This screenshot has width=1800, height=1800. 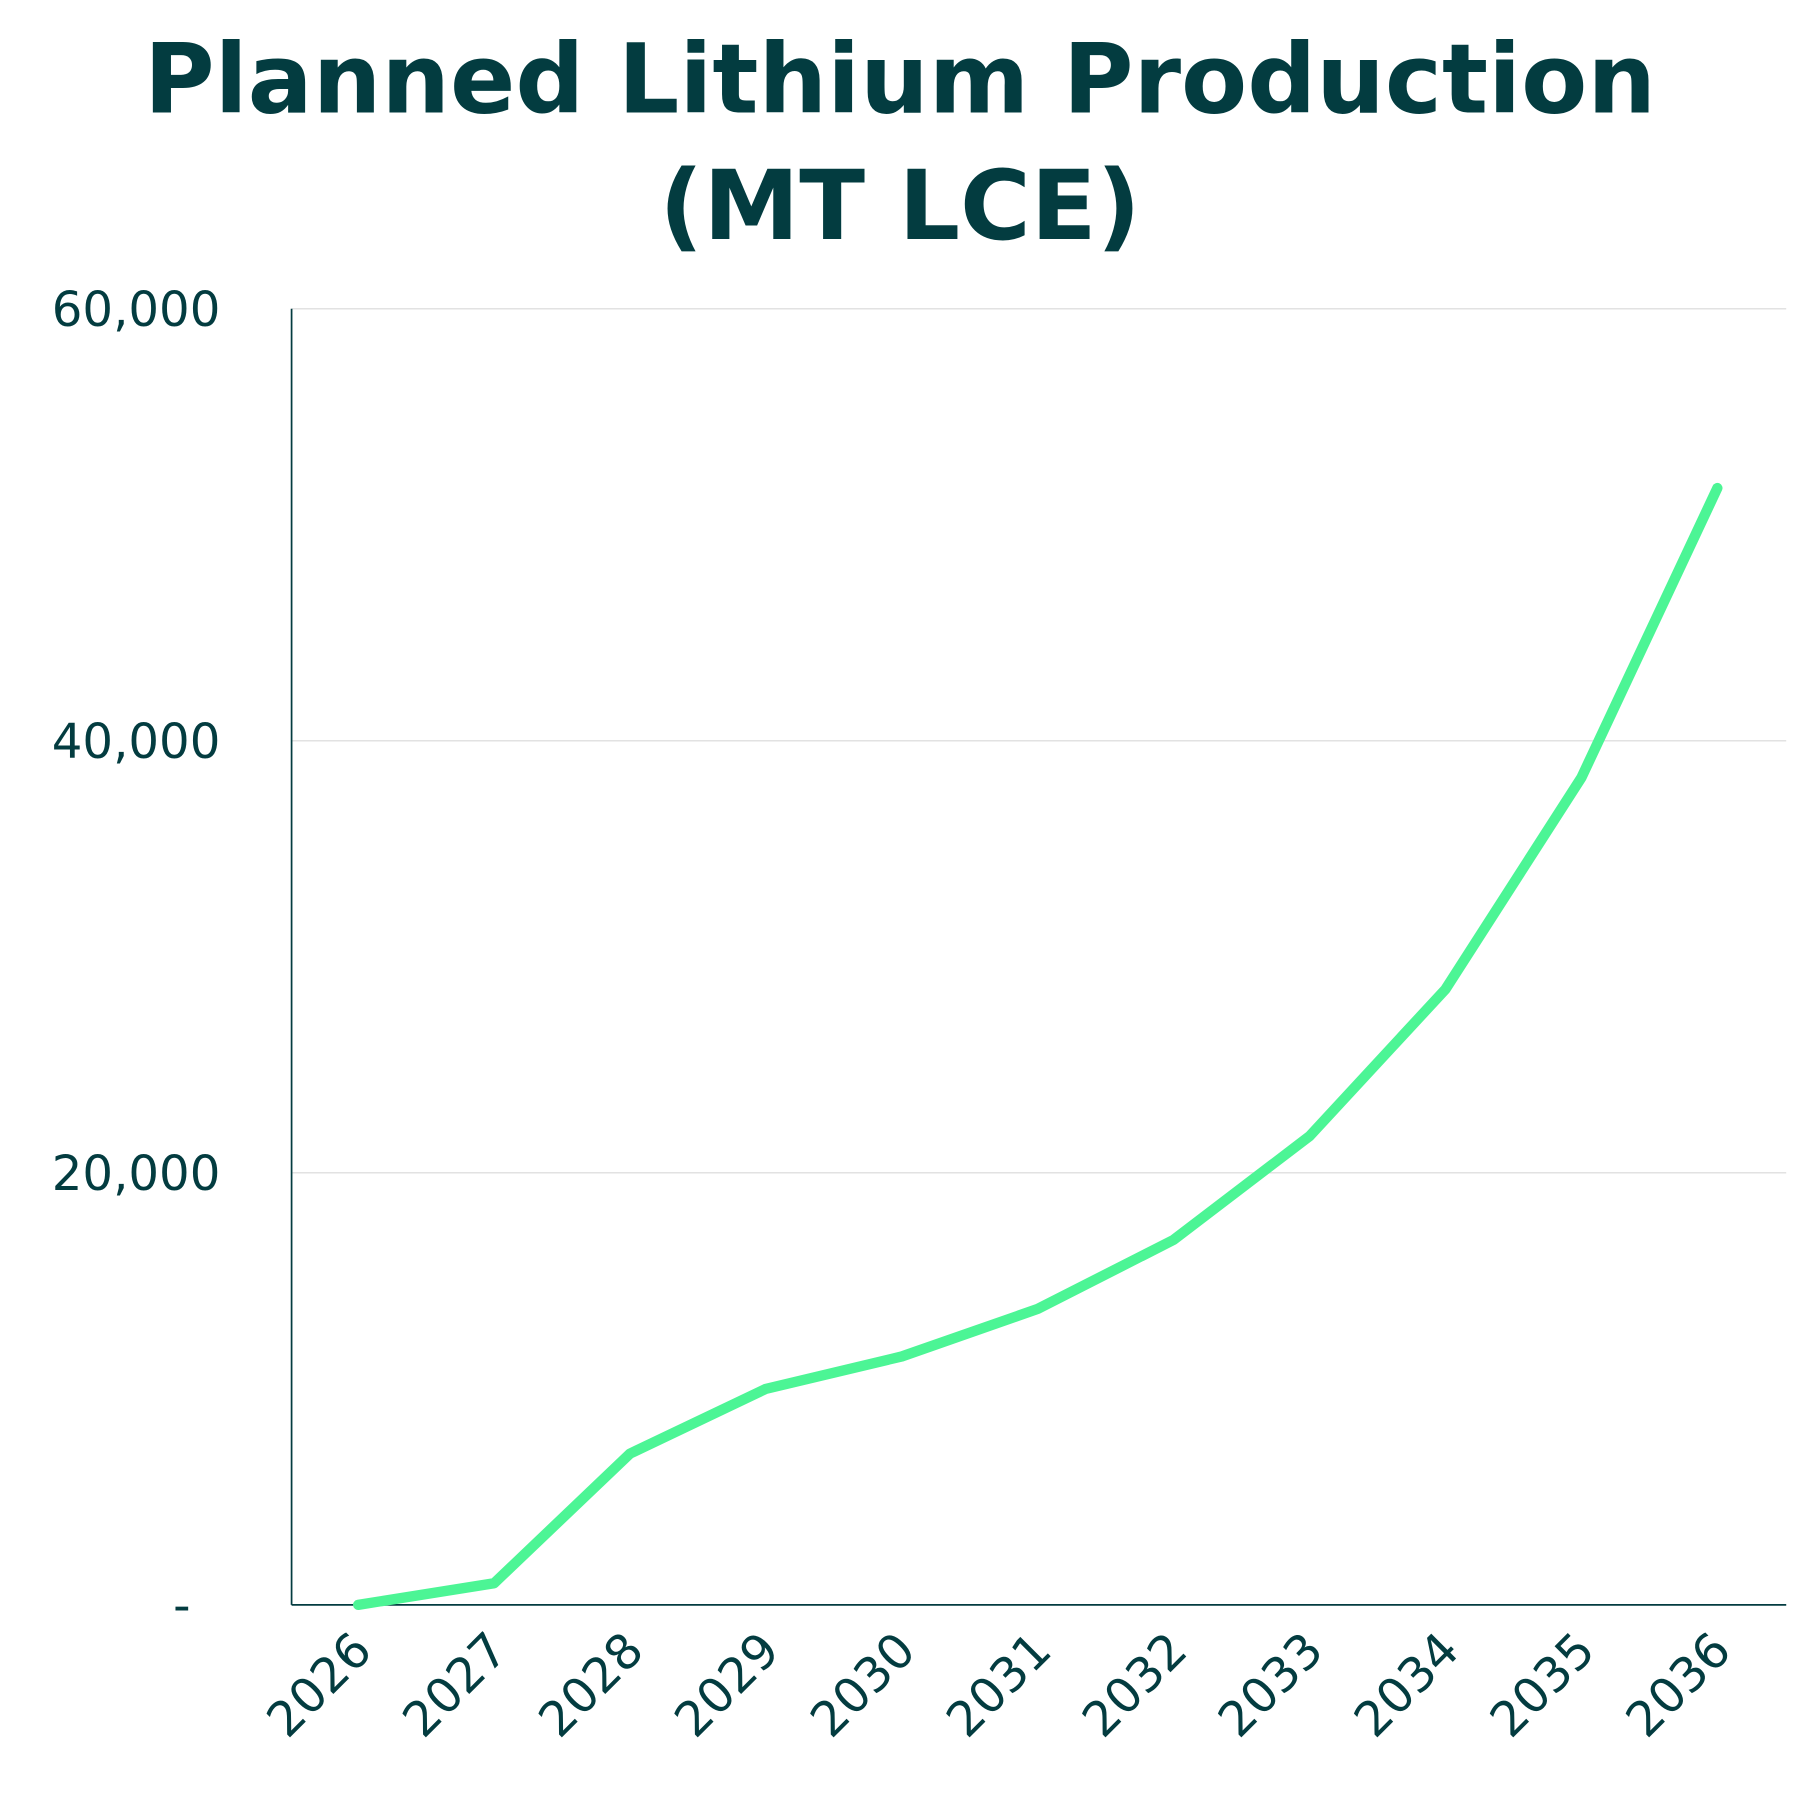 What do you see at coordinates (999, 1685) in the screenshot?
I see `x-tick-label: 2031` at bounding box center [999, 1685].